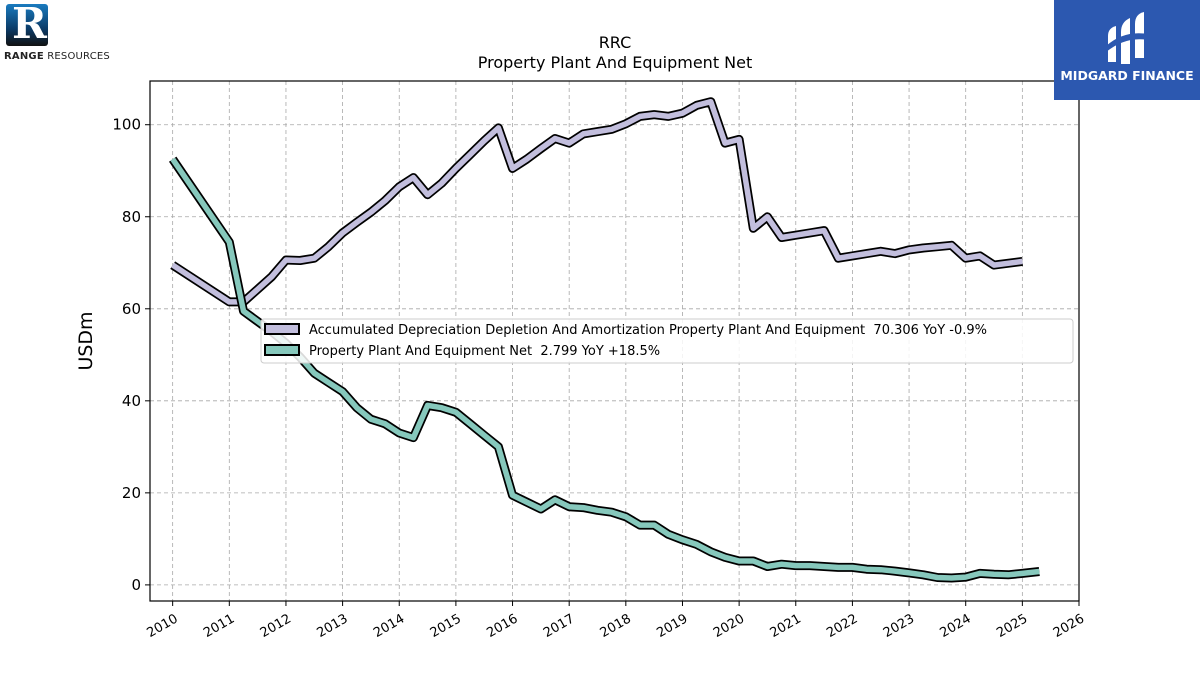 This screenshot has height=675, width=1200. What do you see at coordinates (389, 626) in the screenshot?
I see `x-tick-label: 2014` at bounding box center [389, 626].